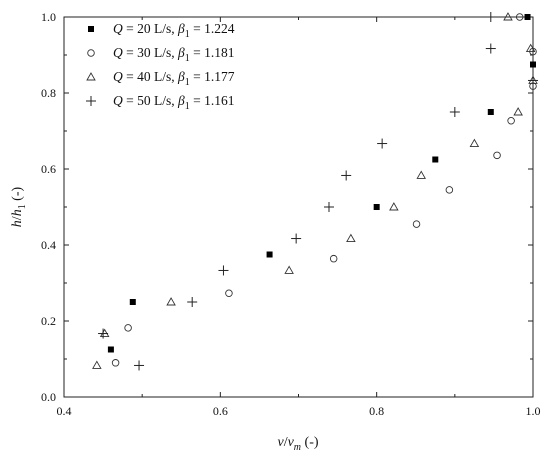 This screenshot has width=550, height=463. What do you see at coordinates (297, 444) in the screenshot?
I see `x-axis-title: v/vm (-)` at bounding box center [297, 444].